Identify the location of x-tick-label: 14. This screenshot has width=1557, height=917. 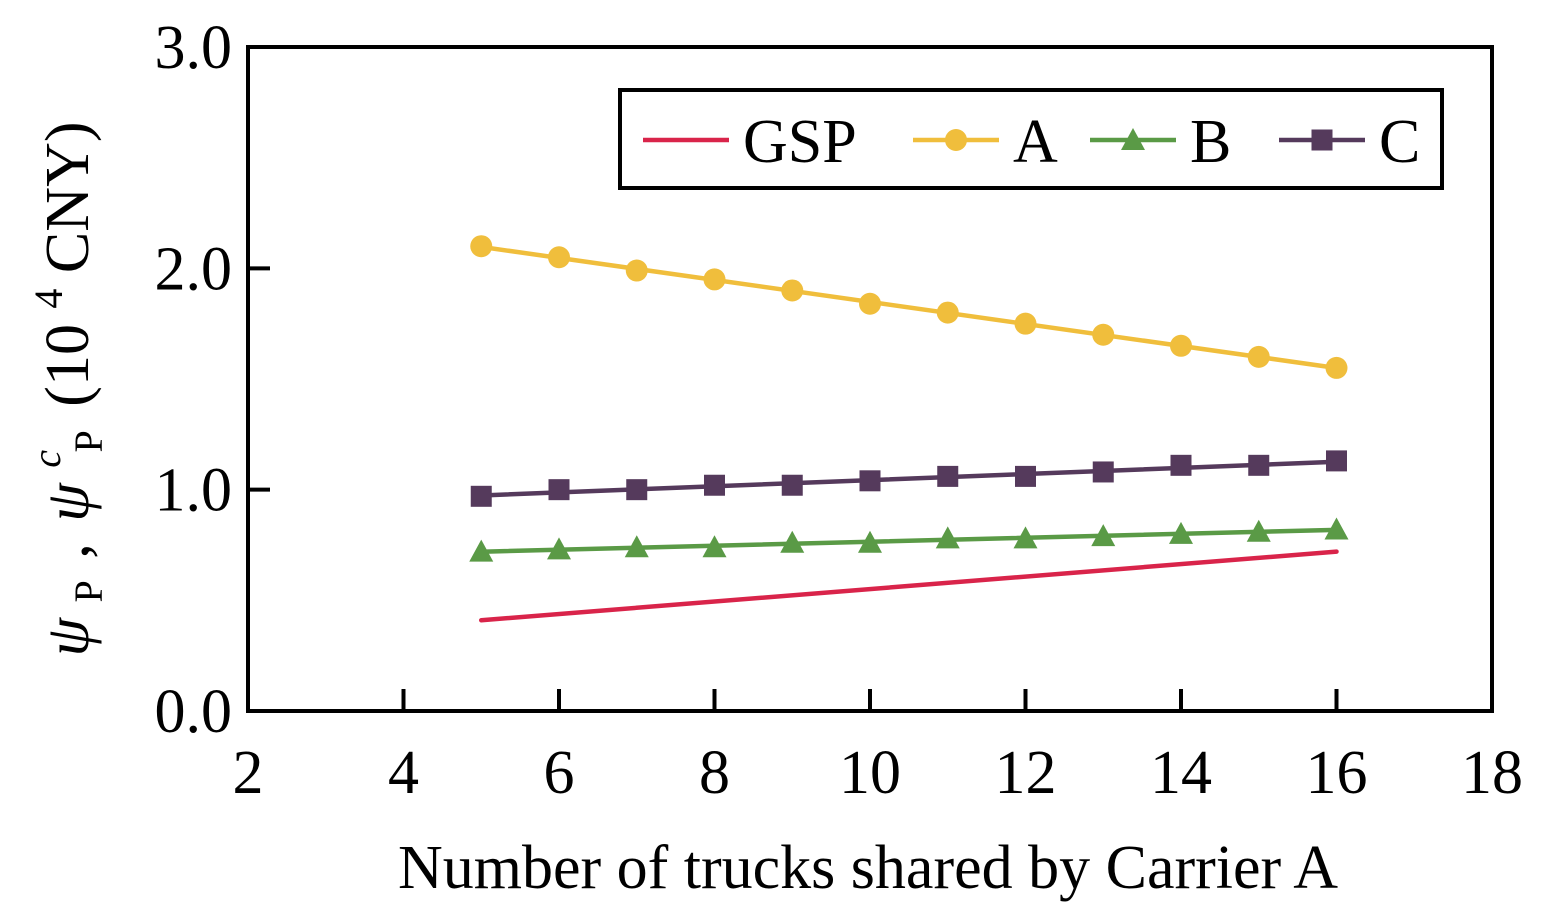
(1181, 773).